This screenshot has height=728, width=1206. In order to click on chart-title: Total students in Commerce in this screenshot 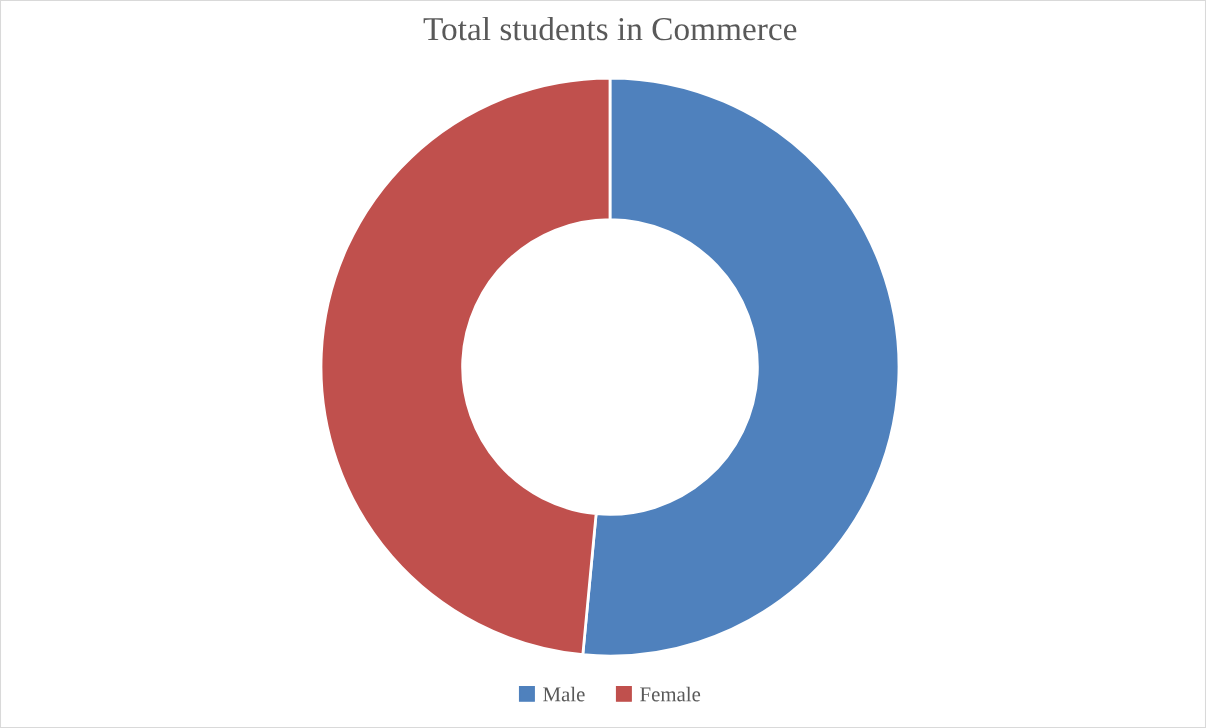, I will do `click(610, 28)`.